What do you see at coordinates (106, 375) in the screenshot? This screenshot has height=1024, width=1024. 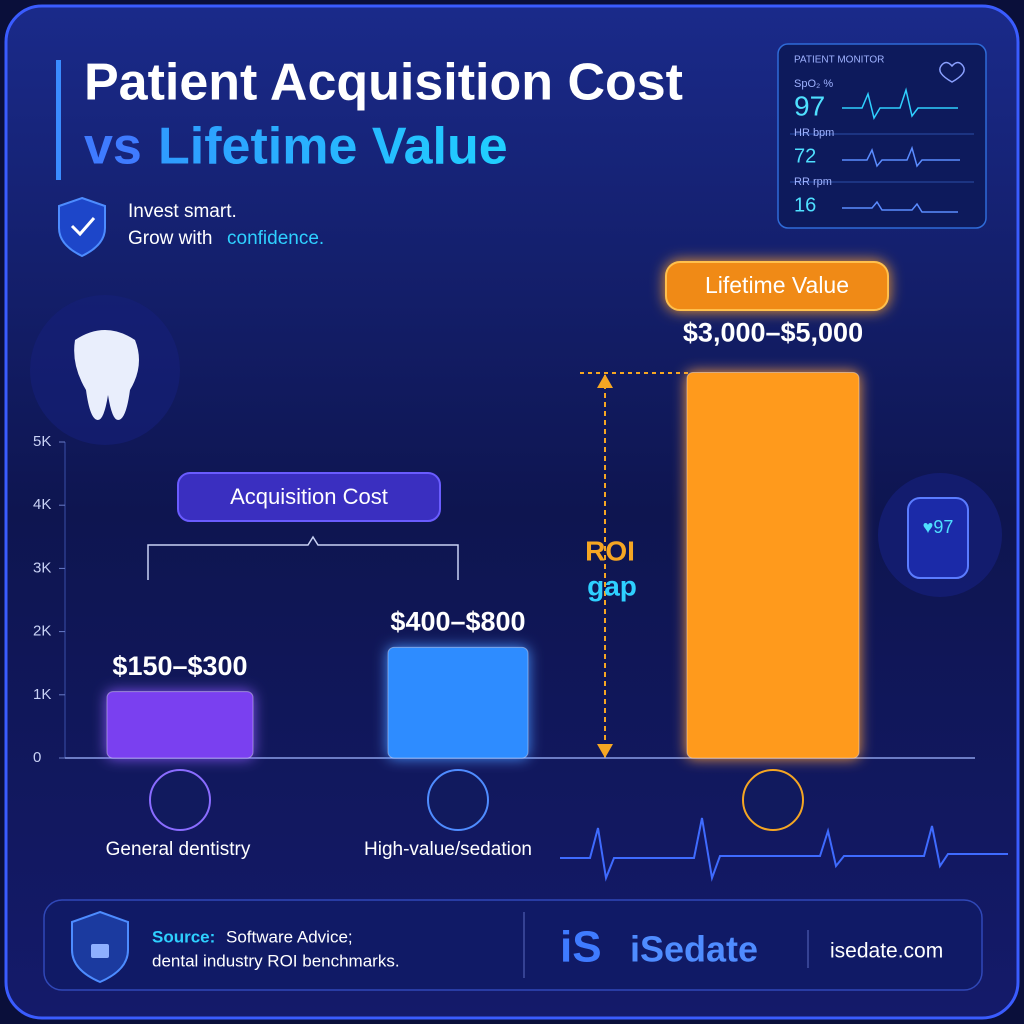 I see `tooth-icon` at bounding box center [106, 375].